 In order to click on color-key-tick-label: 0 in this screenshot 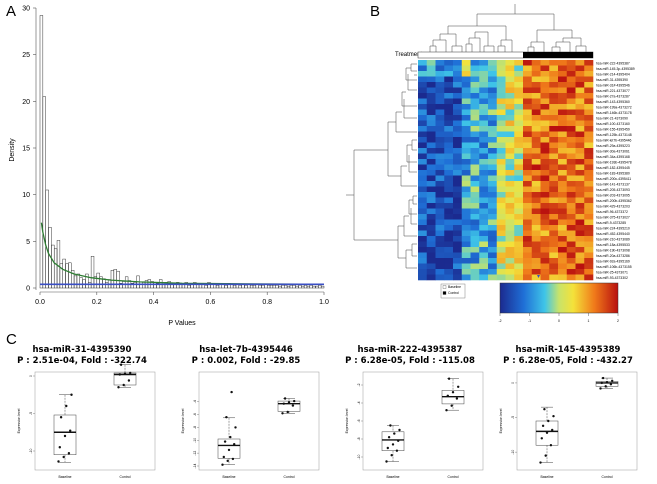, I will do `click(559, 321)`.